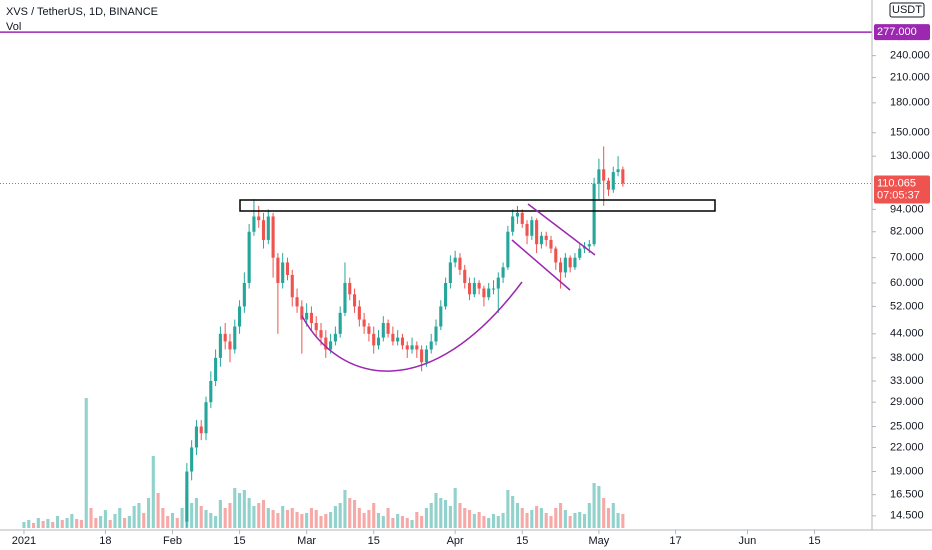  What do you see at coordinates (599, 541) in the screenshot?
I see `x-tick-label: May` at bounding box center [599, 541].